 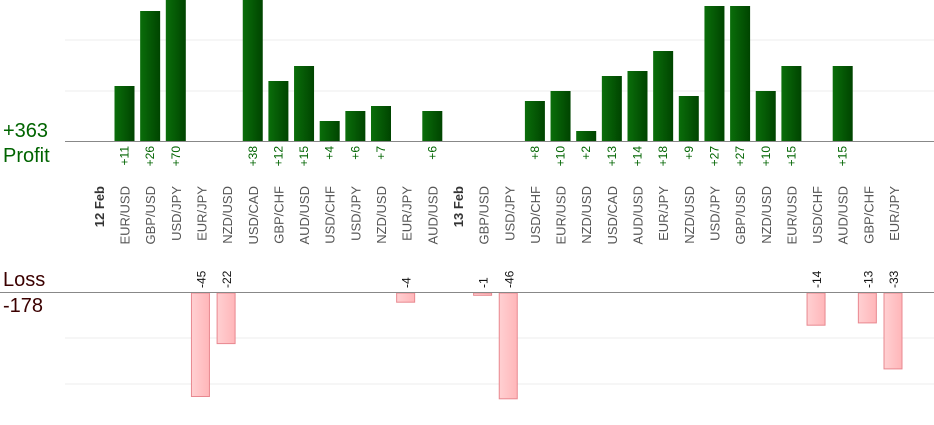 What do you see at coordinates (278, 156) in the screenshot?
I see `profit-value-label: +12` at bounding box center [278, 156].